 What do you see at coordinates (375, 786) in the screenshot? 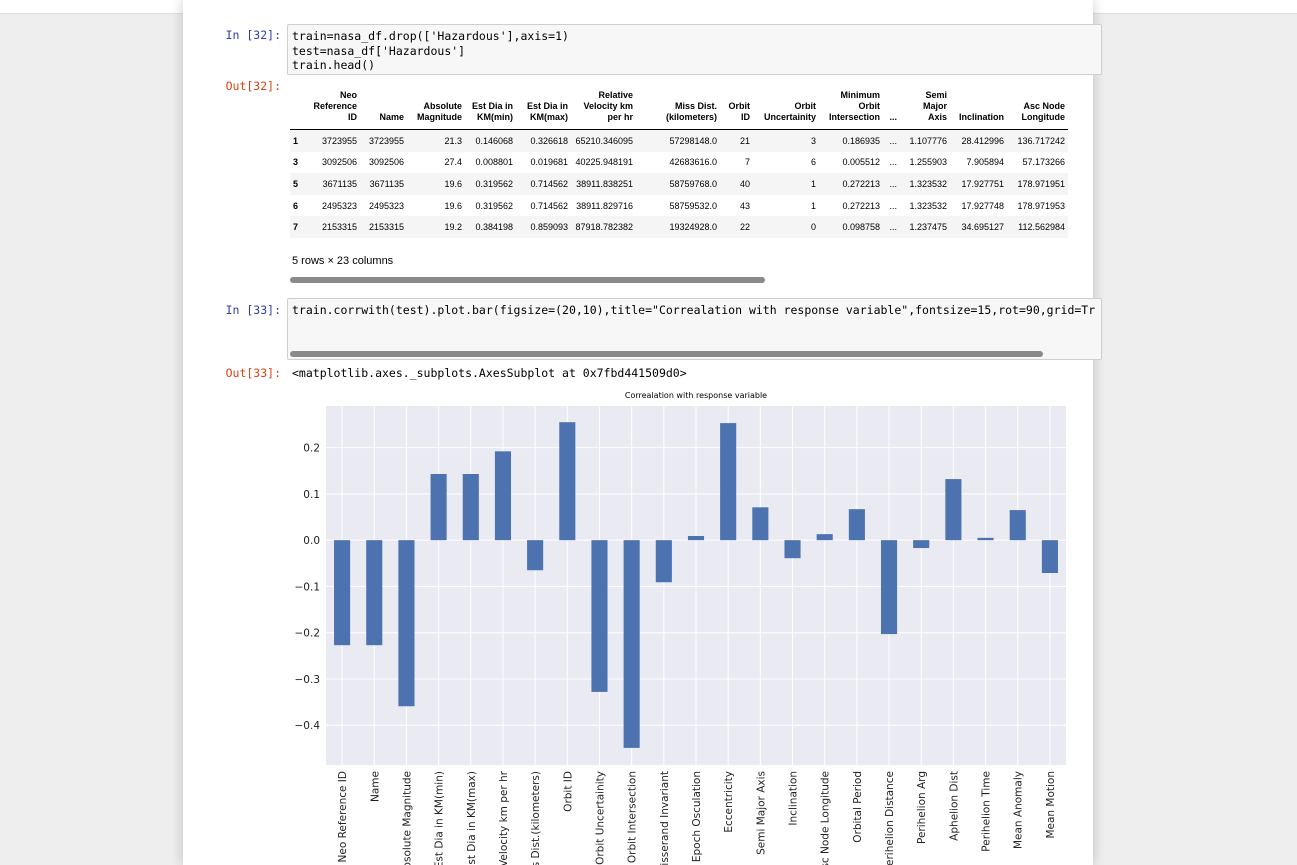
I see `x-tick-label: Name` at bounding box center [375, 786].